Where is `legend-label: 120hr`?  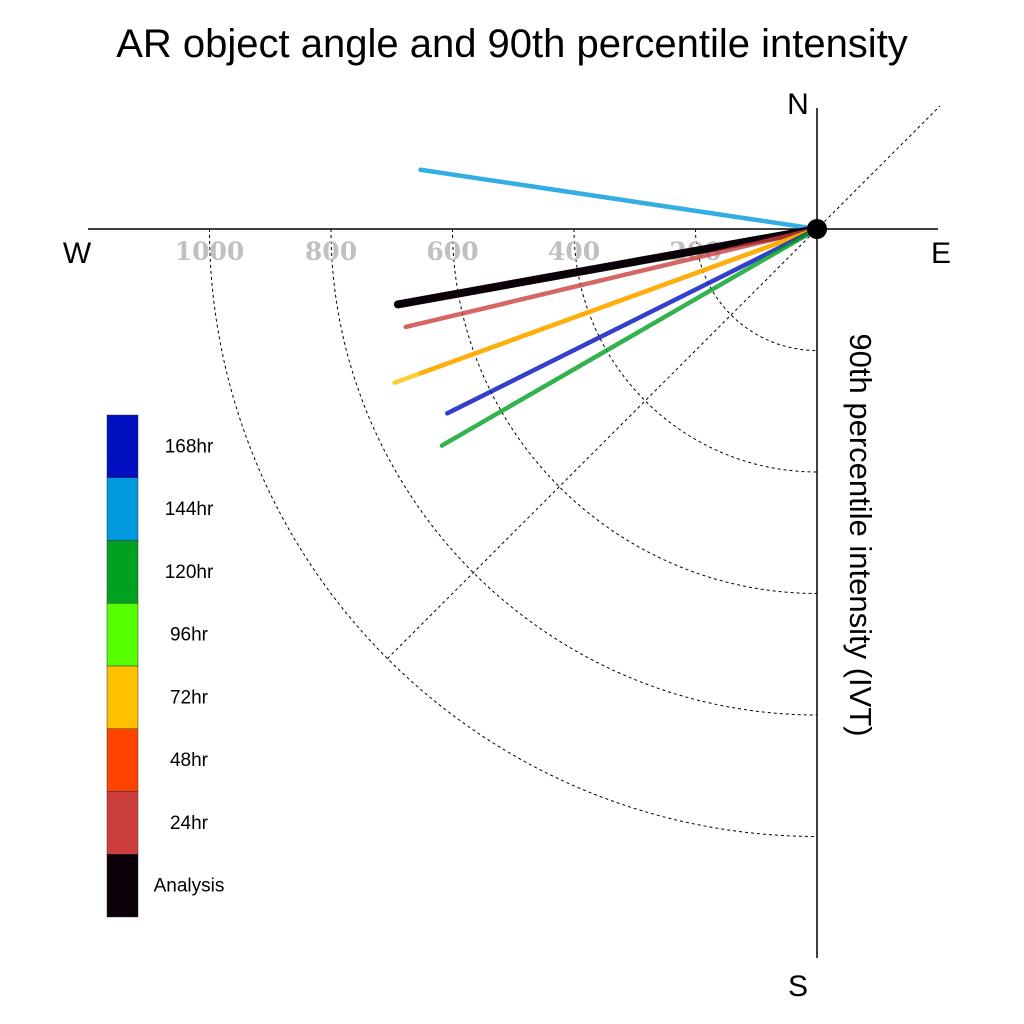
legend-label: 120hr is located at coordinates (189, 572).